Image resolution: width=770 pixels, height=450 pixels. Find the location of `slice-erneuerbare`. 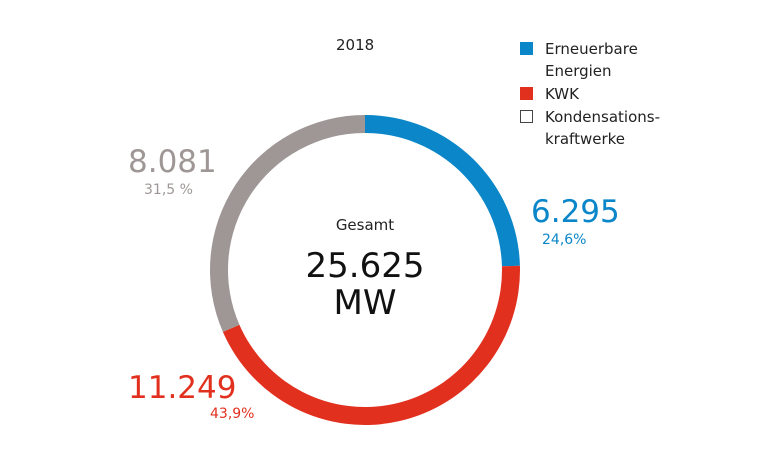

slice-erneuerbare is located at coordinates (442, 191).